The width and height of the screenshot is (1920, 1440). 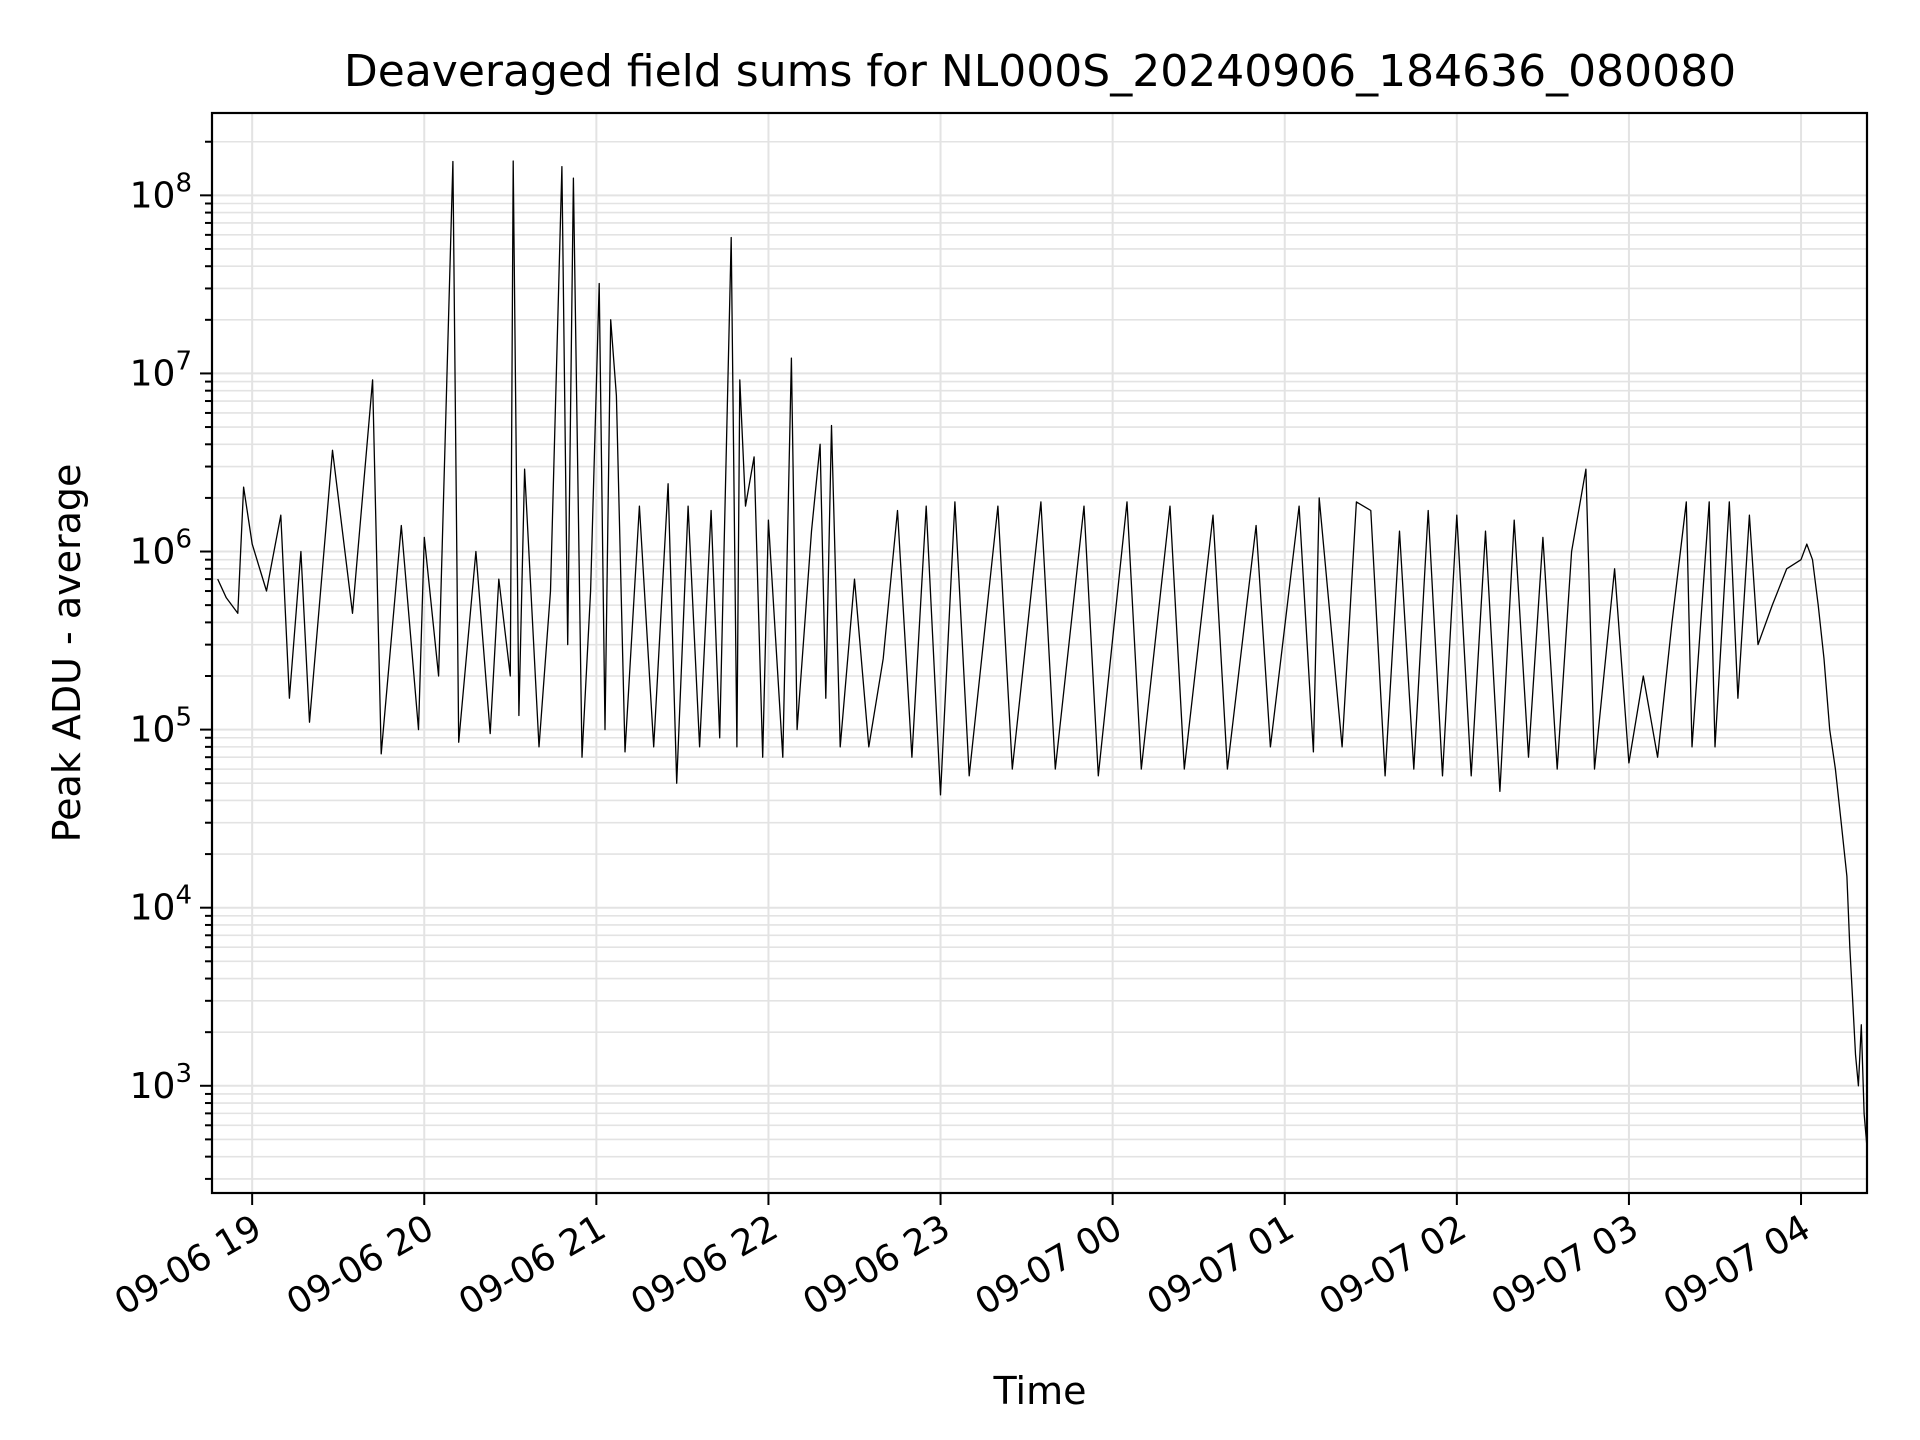 I want to click on x-tick-label: 09-07 01, so click(x=1221, y=1265).